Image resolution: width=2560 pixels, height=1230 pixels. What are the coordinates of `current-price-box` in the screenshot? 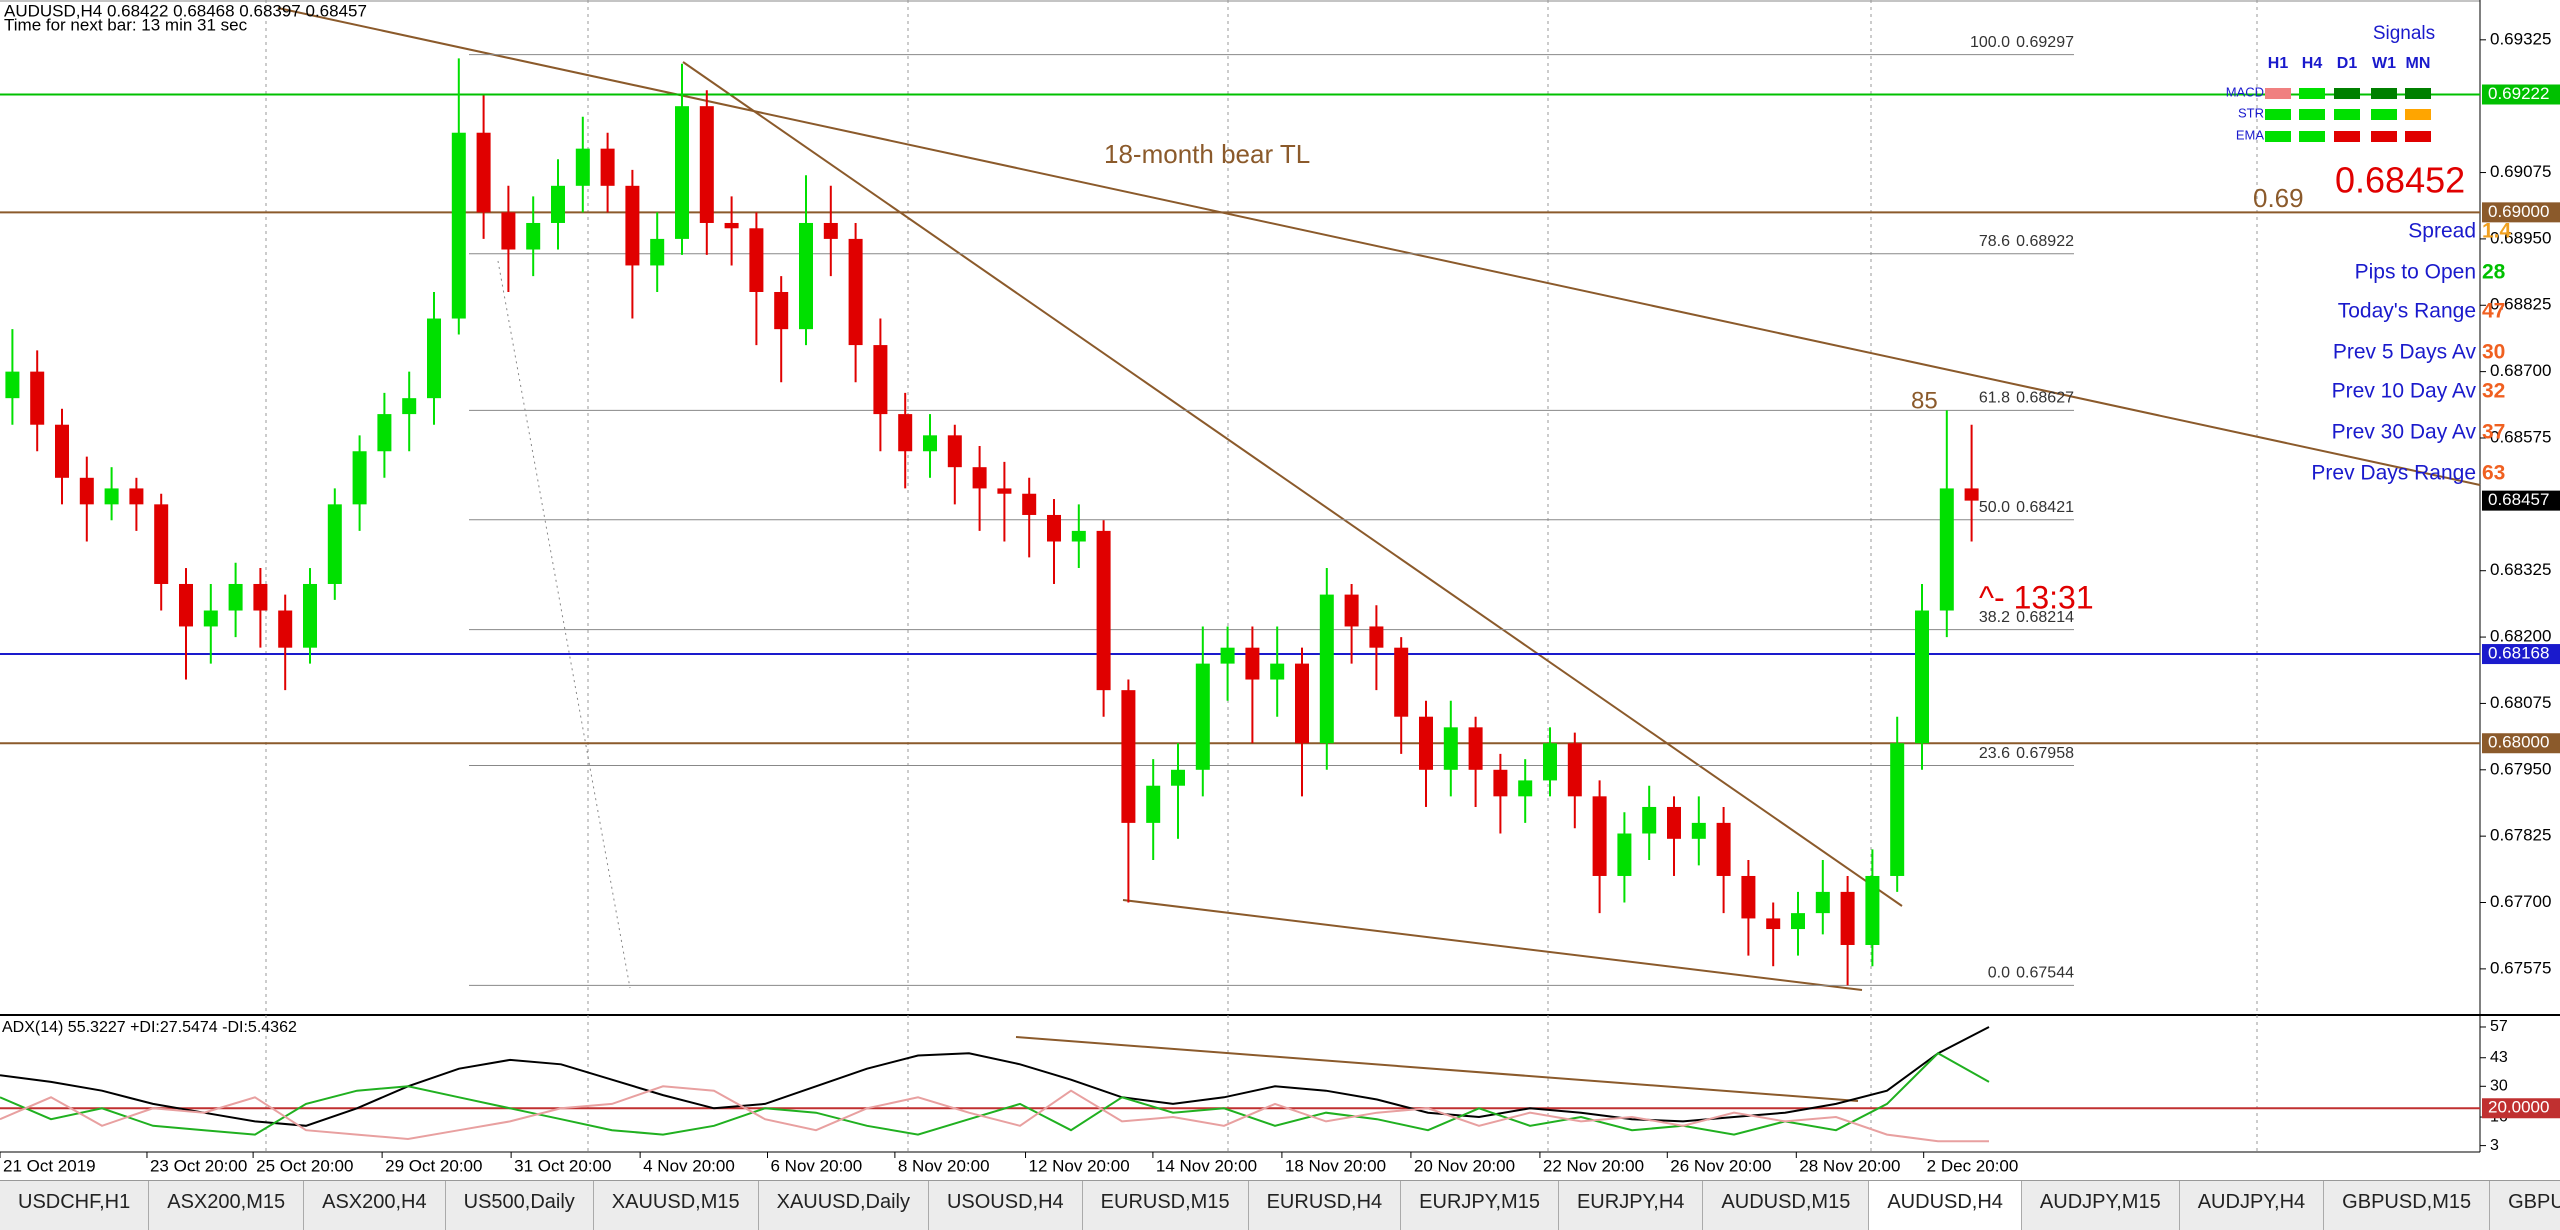 It's located at (2521, 500).